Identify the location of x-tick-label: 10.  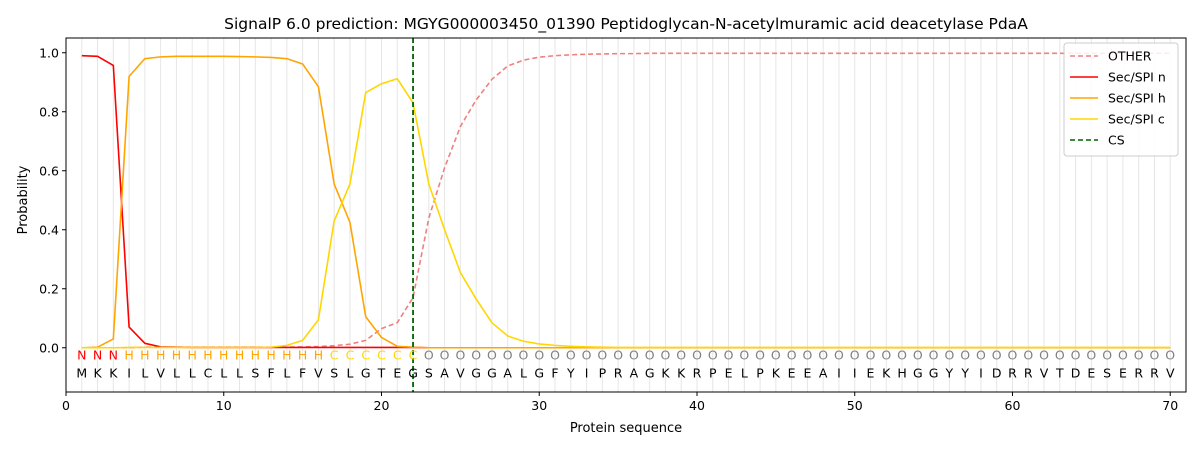
(224, 405).